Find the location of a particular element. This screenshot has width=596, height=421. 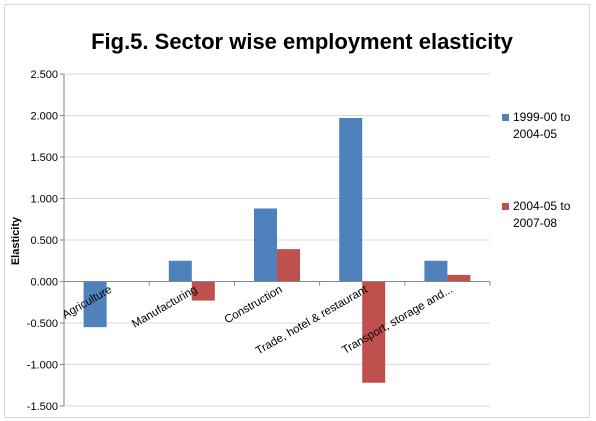

y-tick-label: 0.000 is located at coordinates (44, 283).